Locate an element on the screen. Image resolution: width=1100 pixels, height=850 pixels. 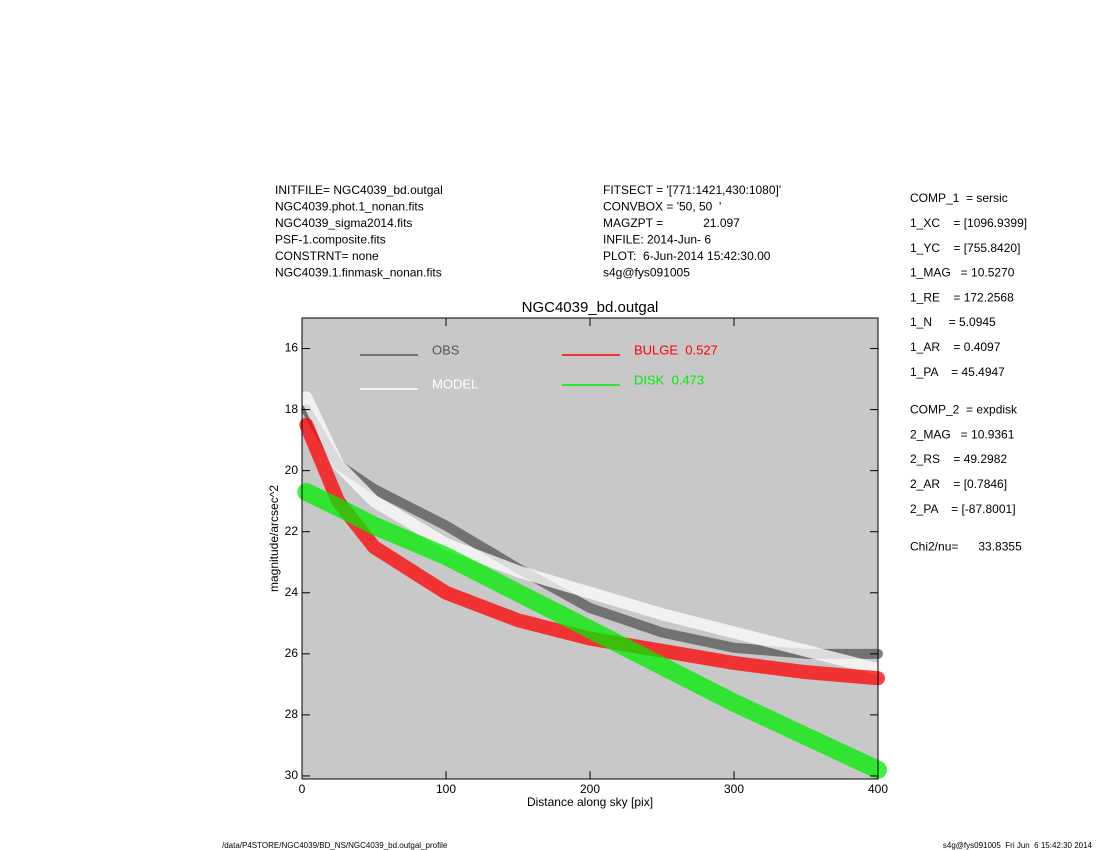
y-tick-label: 20 is located at coordinates (292, 470).